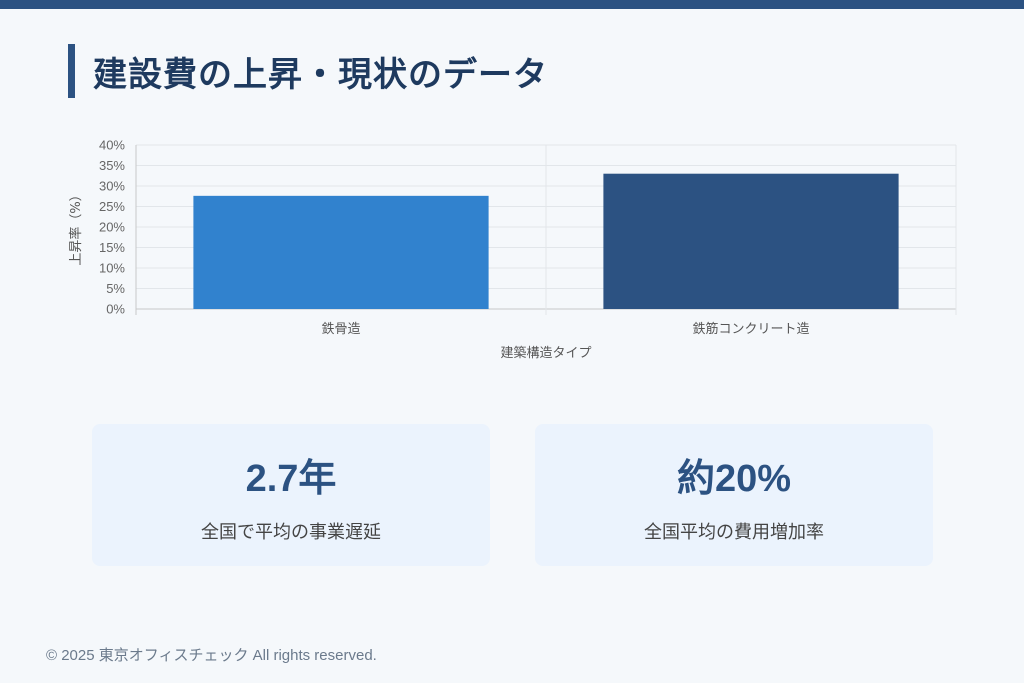  Describe the element at coordinates (112, 186) in the screenshot. I see `y-tick-label: 30%` at that location.